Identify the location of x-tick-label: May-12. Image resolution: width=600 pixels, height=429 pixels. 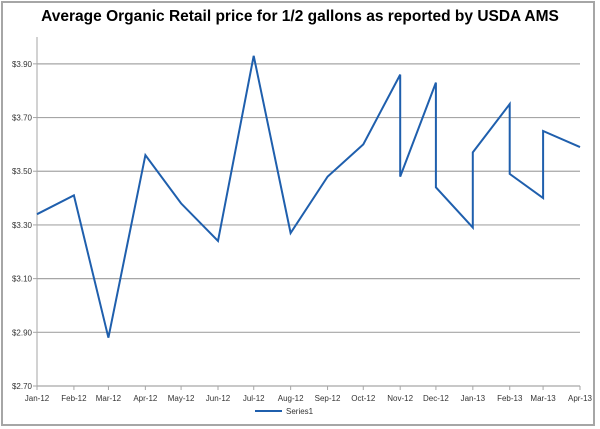
(181, 398).